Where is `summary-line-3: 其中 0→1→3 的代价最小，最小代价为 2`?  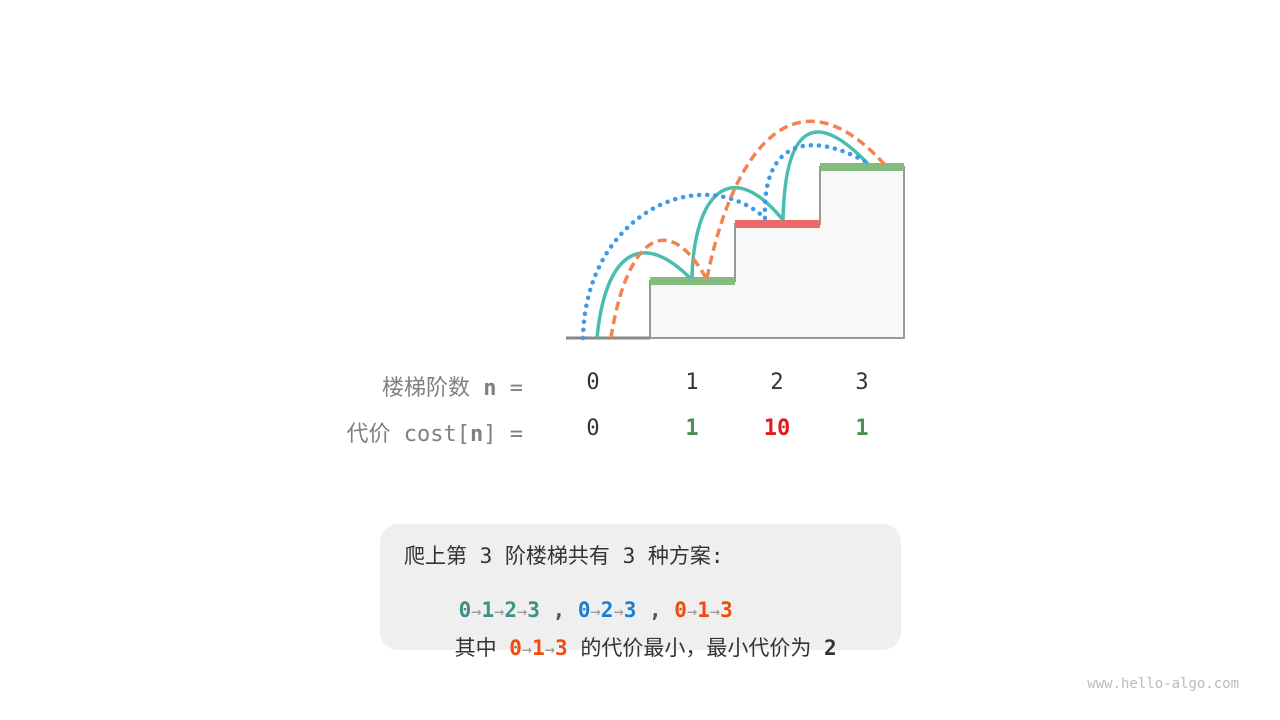 summary-line-3: 其中 0→1→3 的代价最小，最小代价为 2 is located at coordinates (620, 647).